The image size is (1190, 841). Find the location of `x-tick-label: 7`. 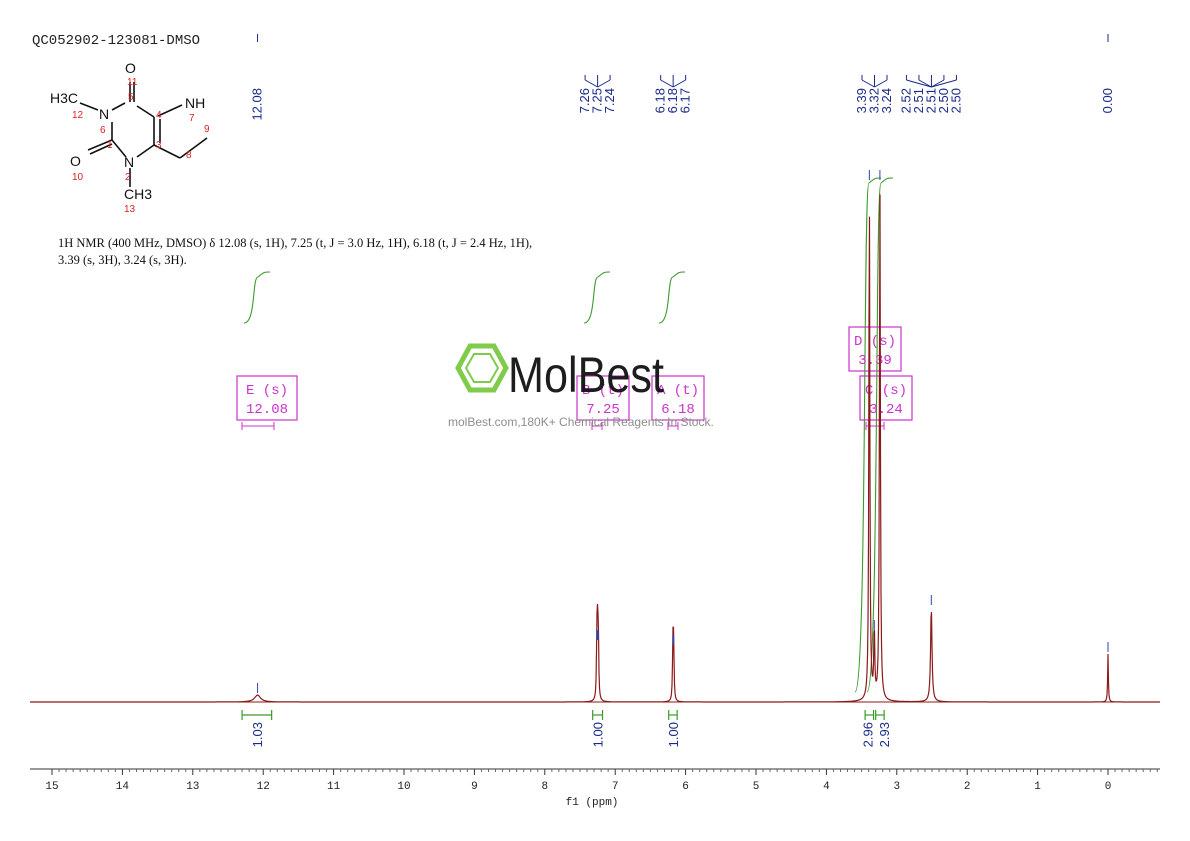

x-tick-label: 7 is located at coordinates (615, 787).